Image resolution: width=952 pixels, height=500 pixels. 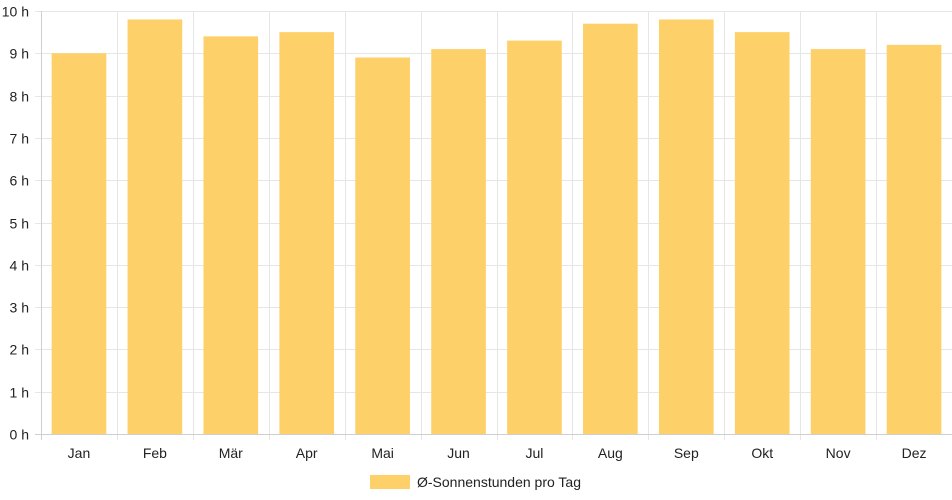 I want to click on x-tick-label: Nov, so click(x=838, y=453).